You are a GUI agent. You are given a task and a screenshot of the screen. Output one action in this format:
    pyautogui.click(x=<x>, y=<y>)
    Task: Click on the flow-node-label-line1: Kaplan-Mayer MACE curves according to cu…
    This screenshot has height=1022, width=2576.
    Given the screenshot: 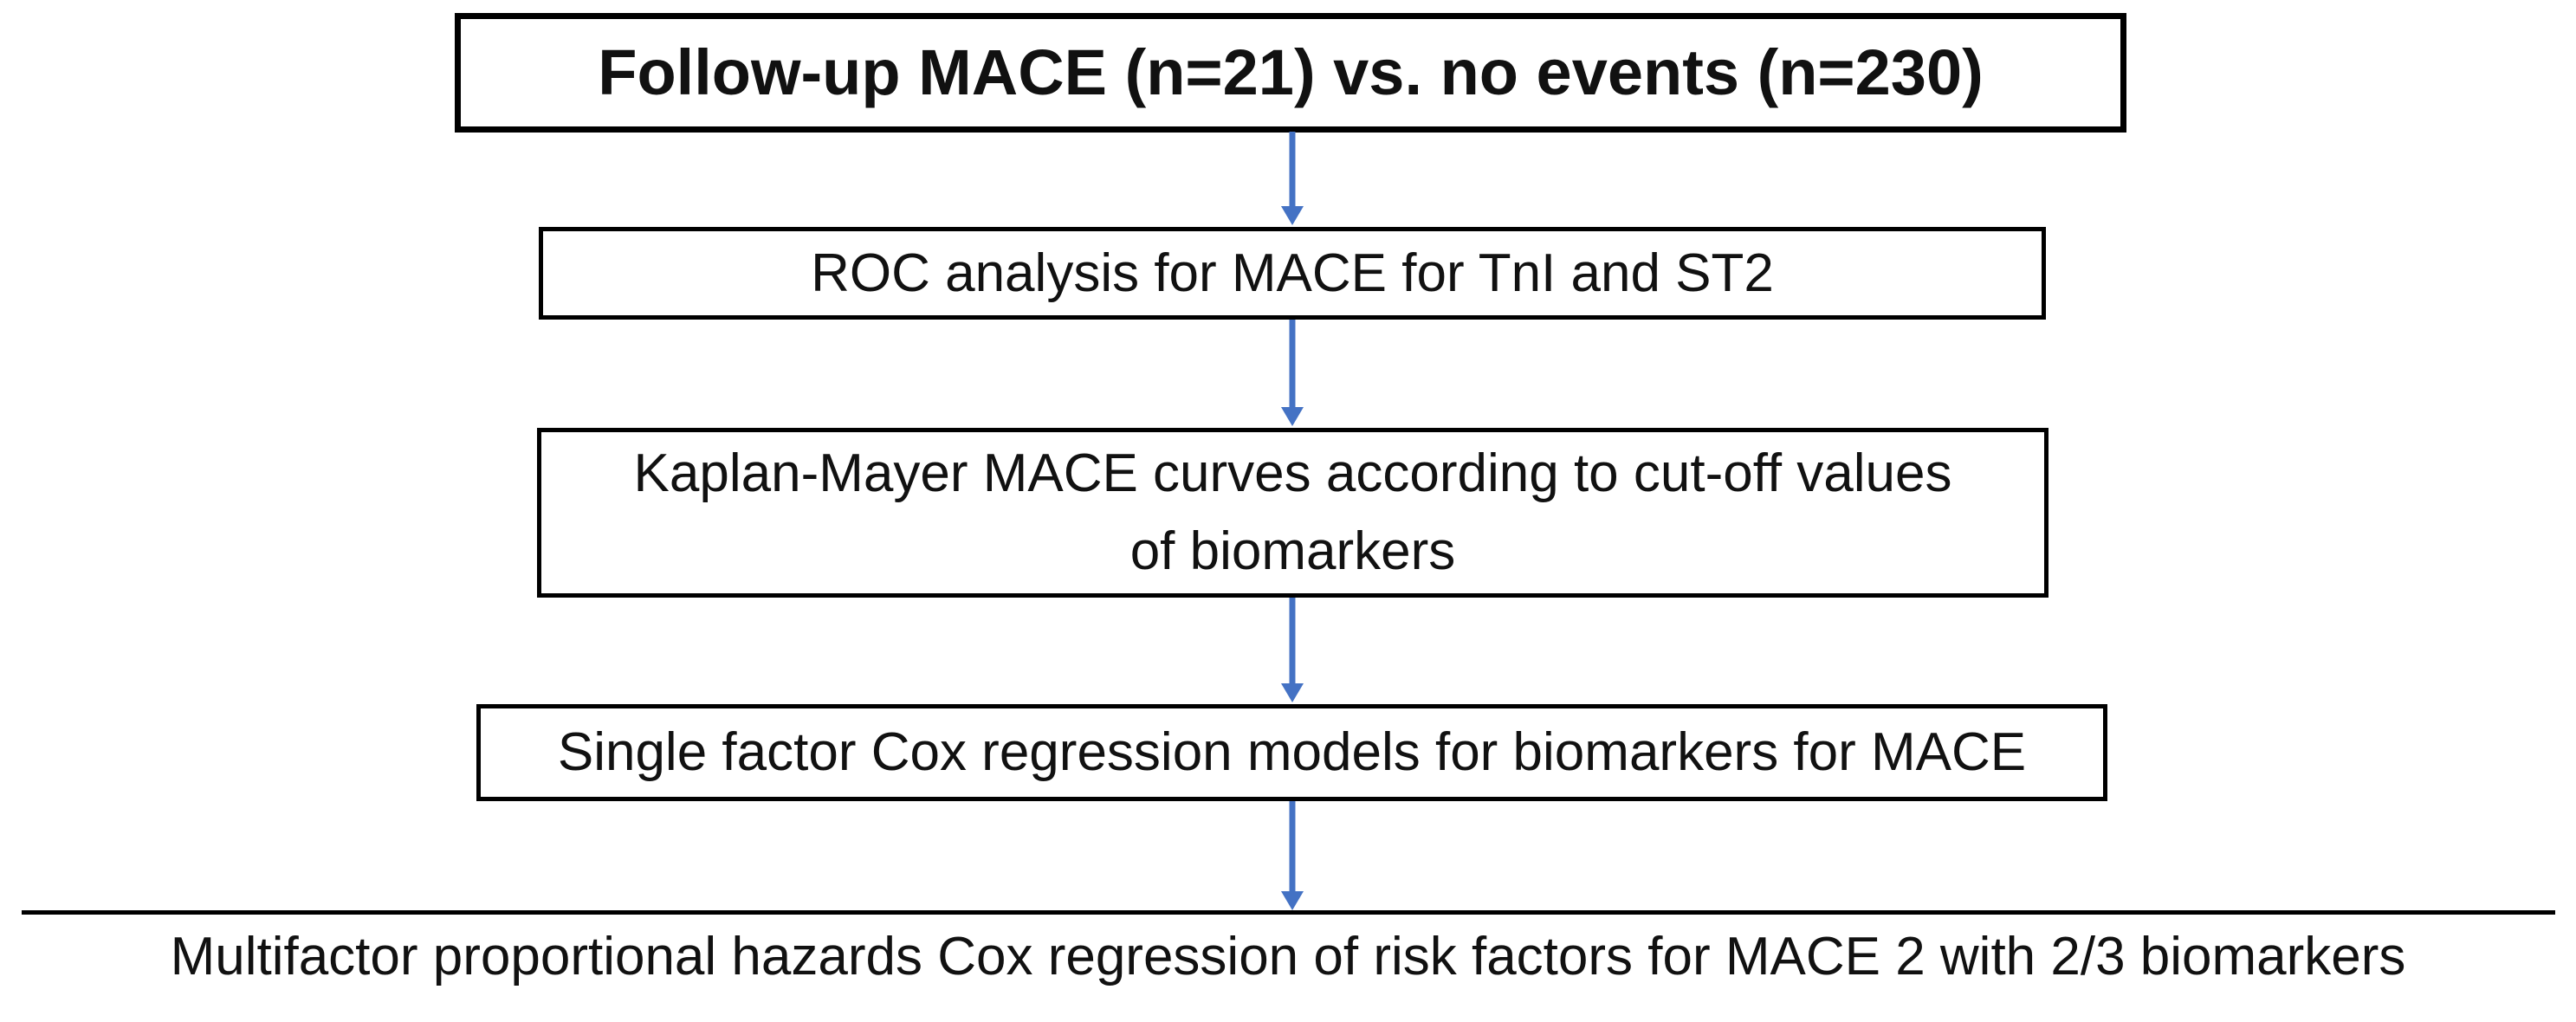 What is the action you would take?
    pyautogui.click(x=1292, y=473)
    